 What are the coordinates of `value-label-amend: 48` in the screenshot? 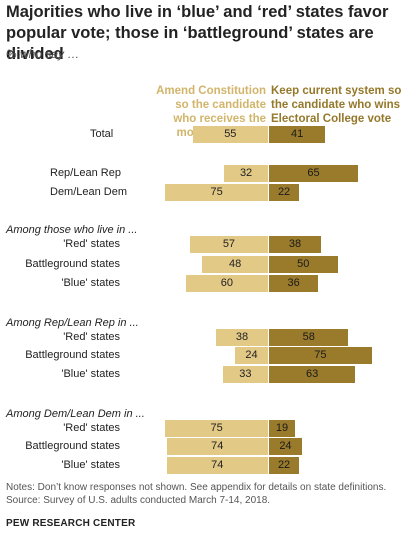 It's located at (235, 264).